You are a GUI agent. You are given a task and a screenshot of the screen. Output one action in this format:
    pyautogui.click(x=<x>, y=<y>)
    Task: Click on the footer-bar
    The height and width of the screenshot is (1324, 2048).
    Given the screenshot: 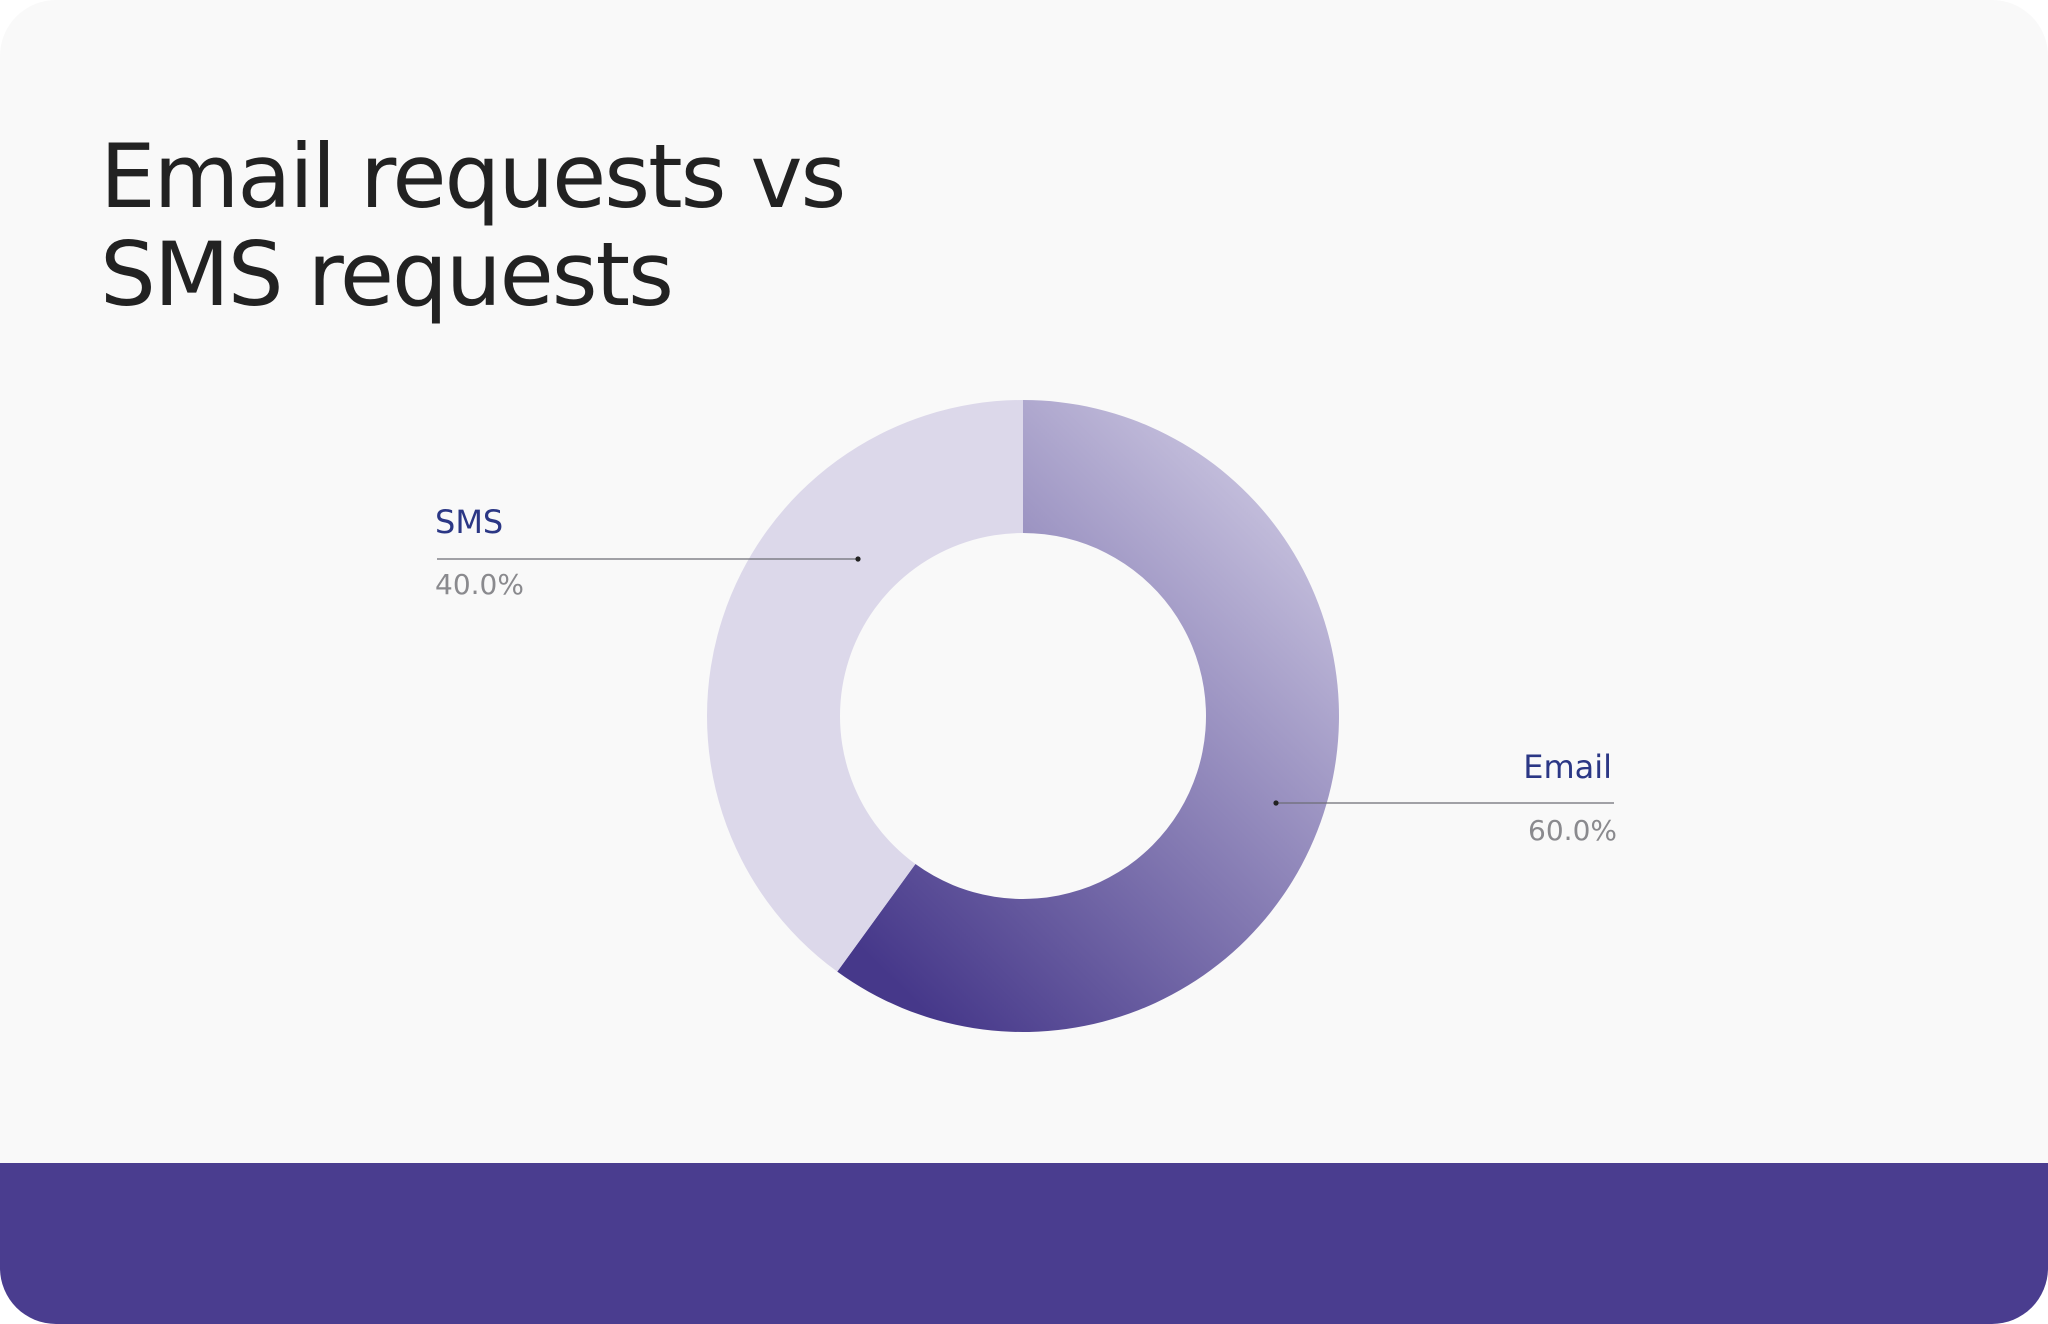 What is the action you would take?
    pyautogui.click(x=1024, y=1243)
    